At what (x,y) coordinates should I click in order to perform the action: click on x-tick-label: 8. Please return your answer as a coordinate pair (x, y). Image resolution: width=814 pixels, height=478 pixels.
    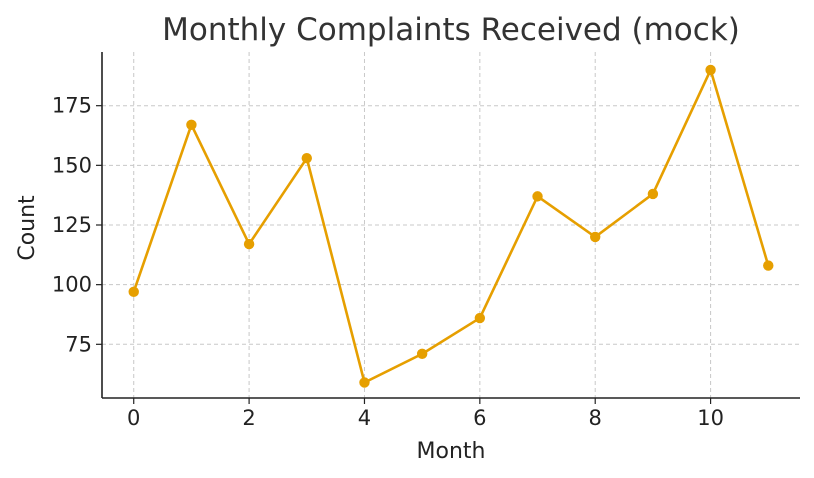
    Looking at the image, I should click on (595, 418).